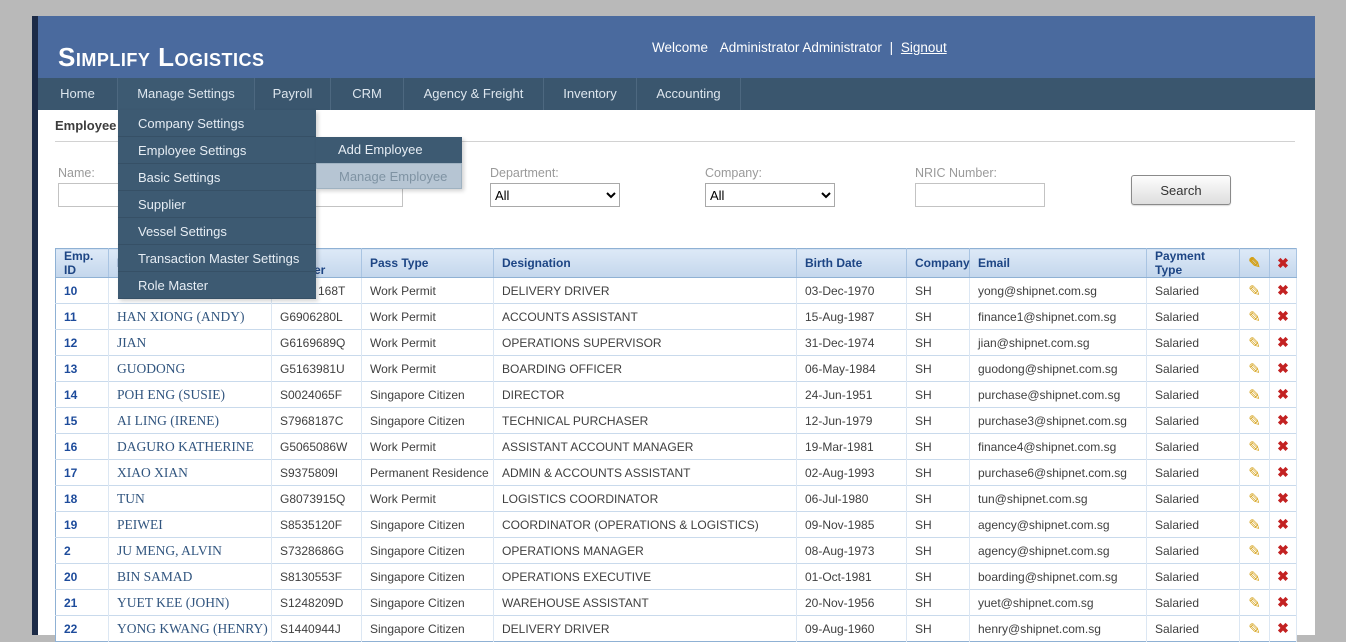 This screenshot has height=642, width=1346. What do you see at coordinates (851, 498) in the screenshot?
I see `cell-birth-date: 06-Jul-1980` at bounding box center [851, 498].